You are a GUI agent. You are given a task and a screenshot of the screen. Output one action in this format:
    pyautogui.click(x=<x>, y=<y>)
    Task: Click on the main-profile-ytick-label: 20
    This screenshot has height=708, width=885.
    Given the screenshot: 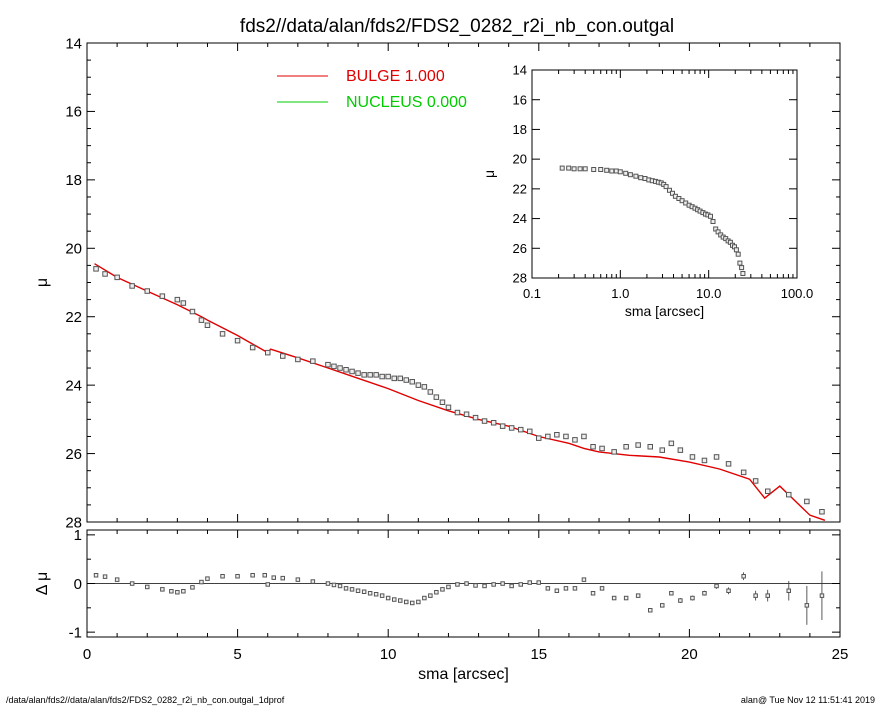 What is the action you would take?
    pyautogui.click(x=73, y=249)
    